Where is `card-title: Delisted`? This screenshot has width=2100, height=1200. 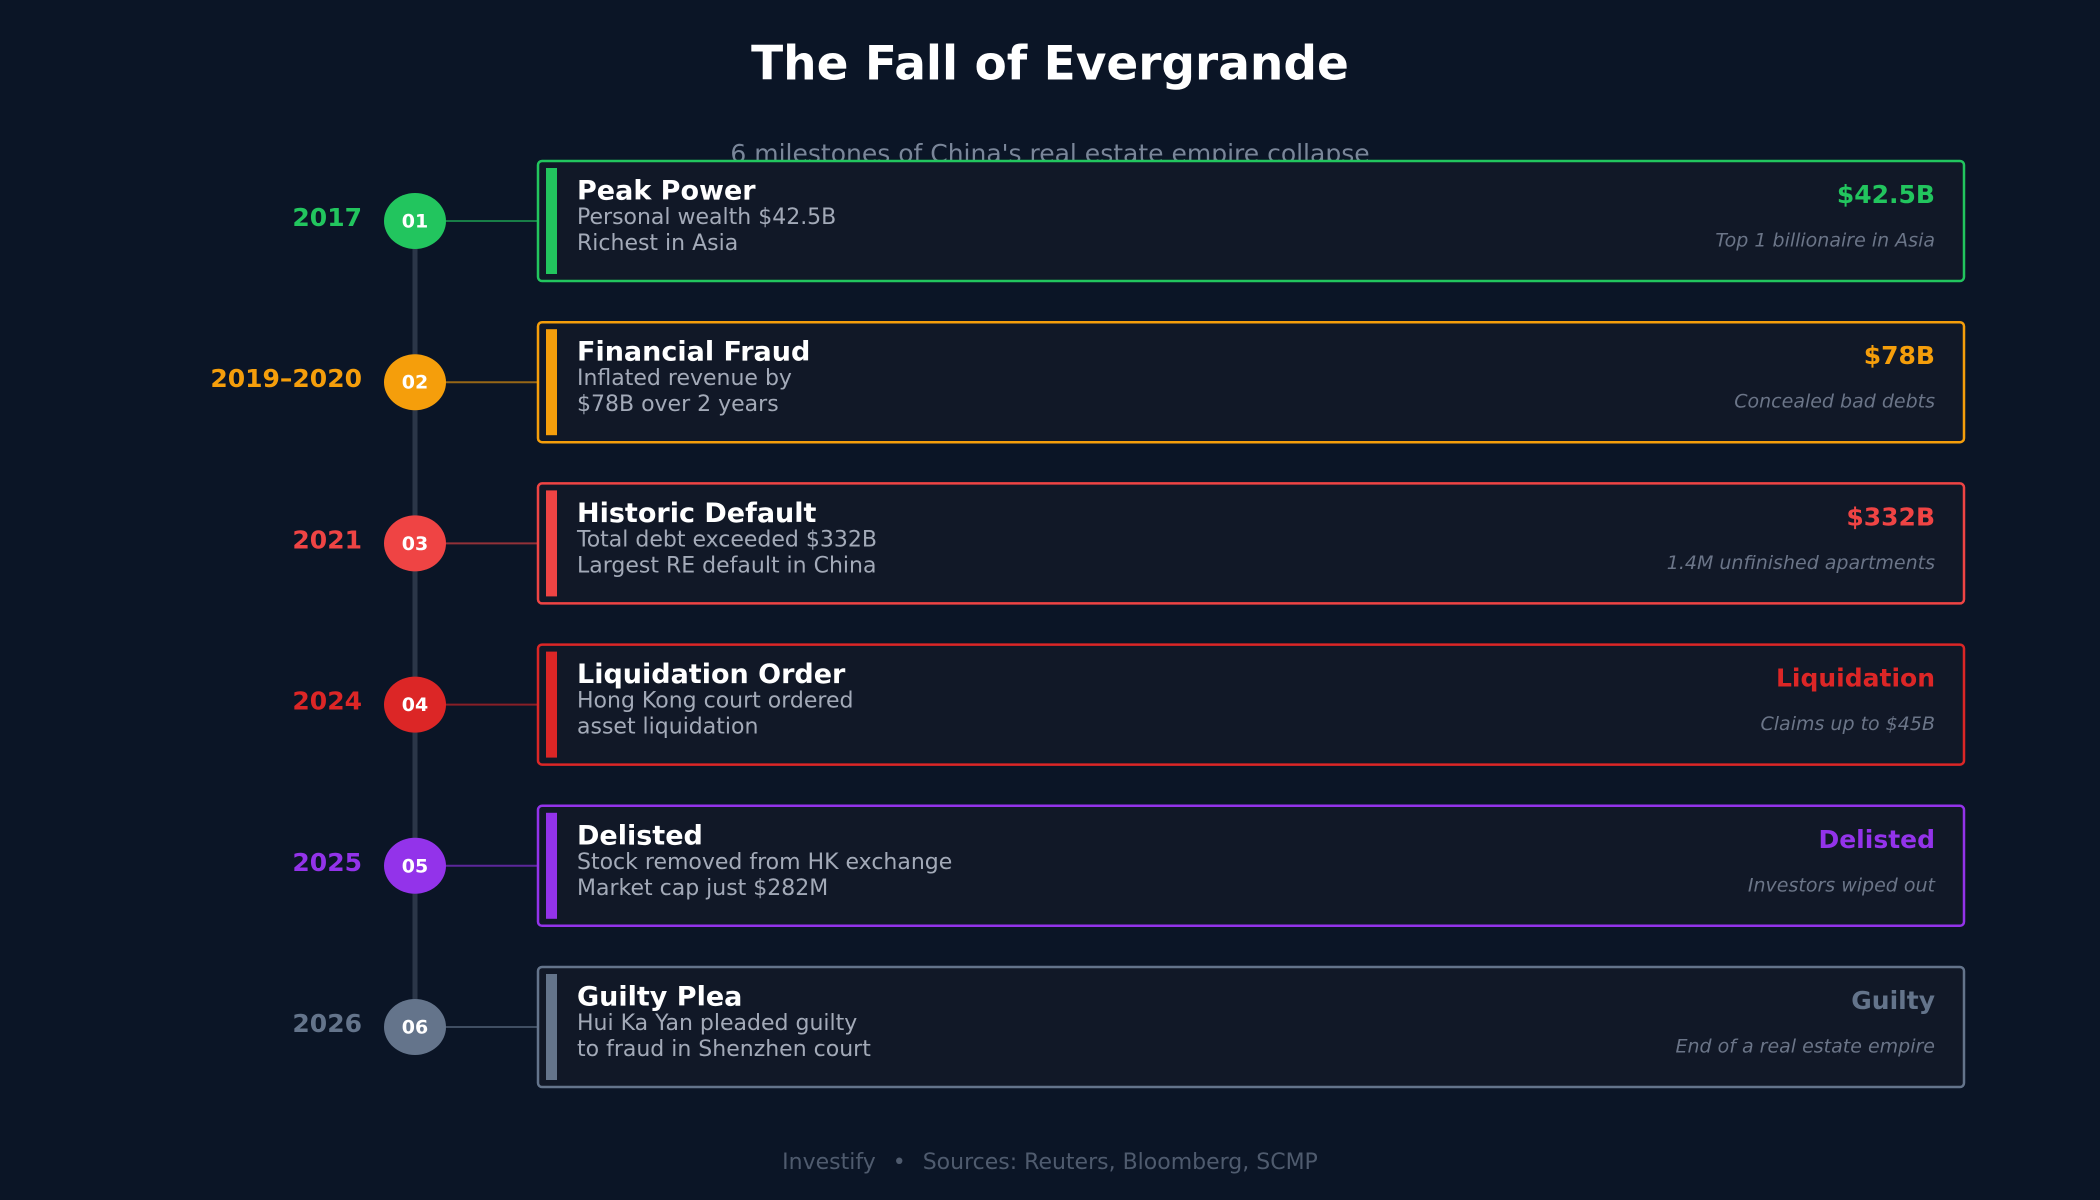 card-title: Delisted is located at coordinates (640, 835).